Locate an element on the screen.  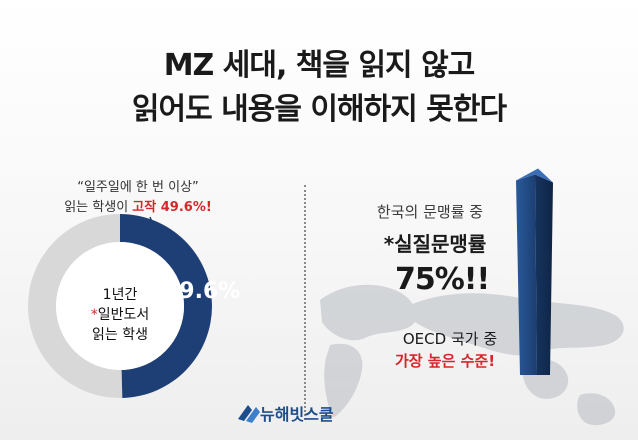
quote-line-2: 읽는 학생이 고작 49.6%! is located at coordinates (138, 208).